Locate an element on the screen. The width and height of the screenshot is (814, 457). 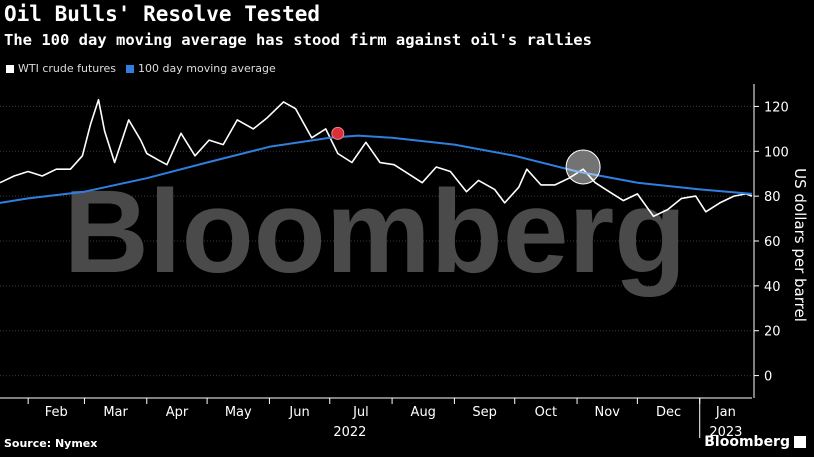
legend-swatch-ma is located at coordinates (130, 68).